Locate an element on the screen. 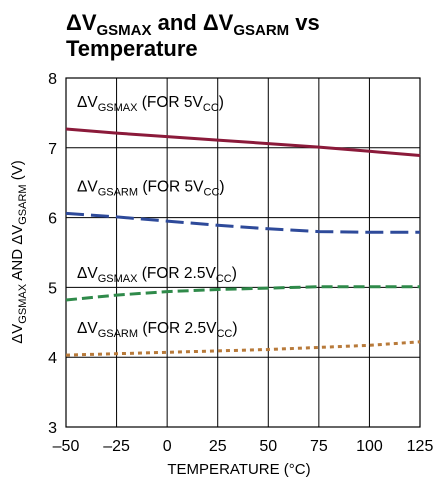  chart-title-line2: Temperature is located at coordinates (132, 48).